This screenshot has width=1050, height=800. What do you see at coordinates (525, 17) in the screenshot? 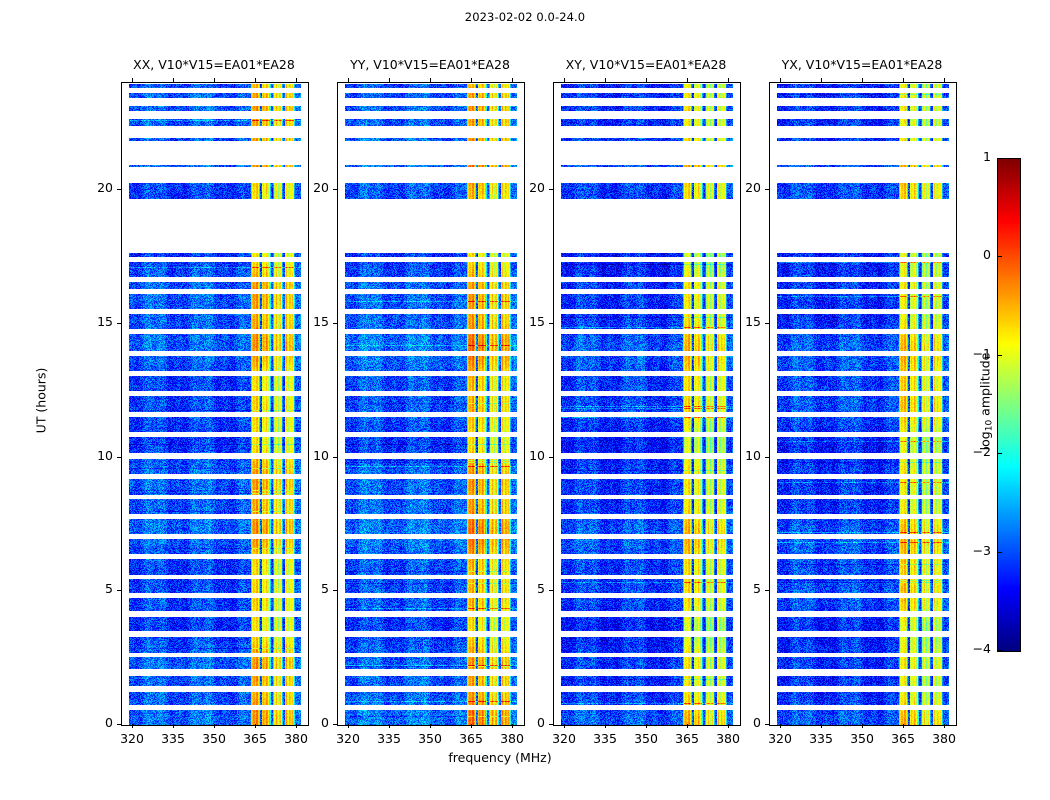
I see `figure-suptitle: 2023-02-02 0.0-24.0` at bounding box center [525, 17].